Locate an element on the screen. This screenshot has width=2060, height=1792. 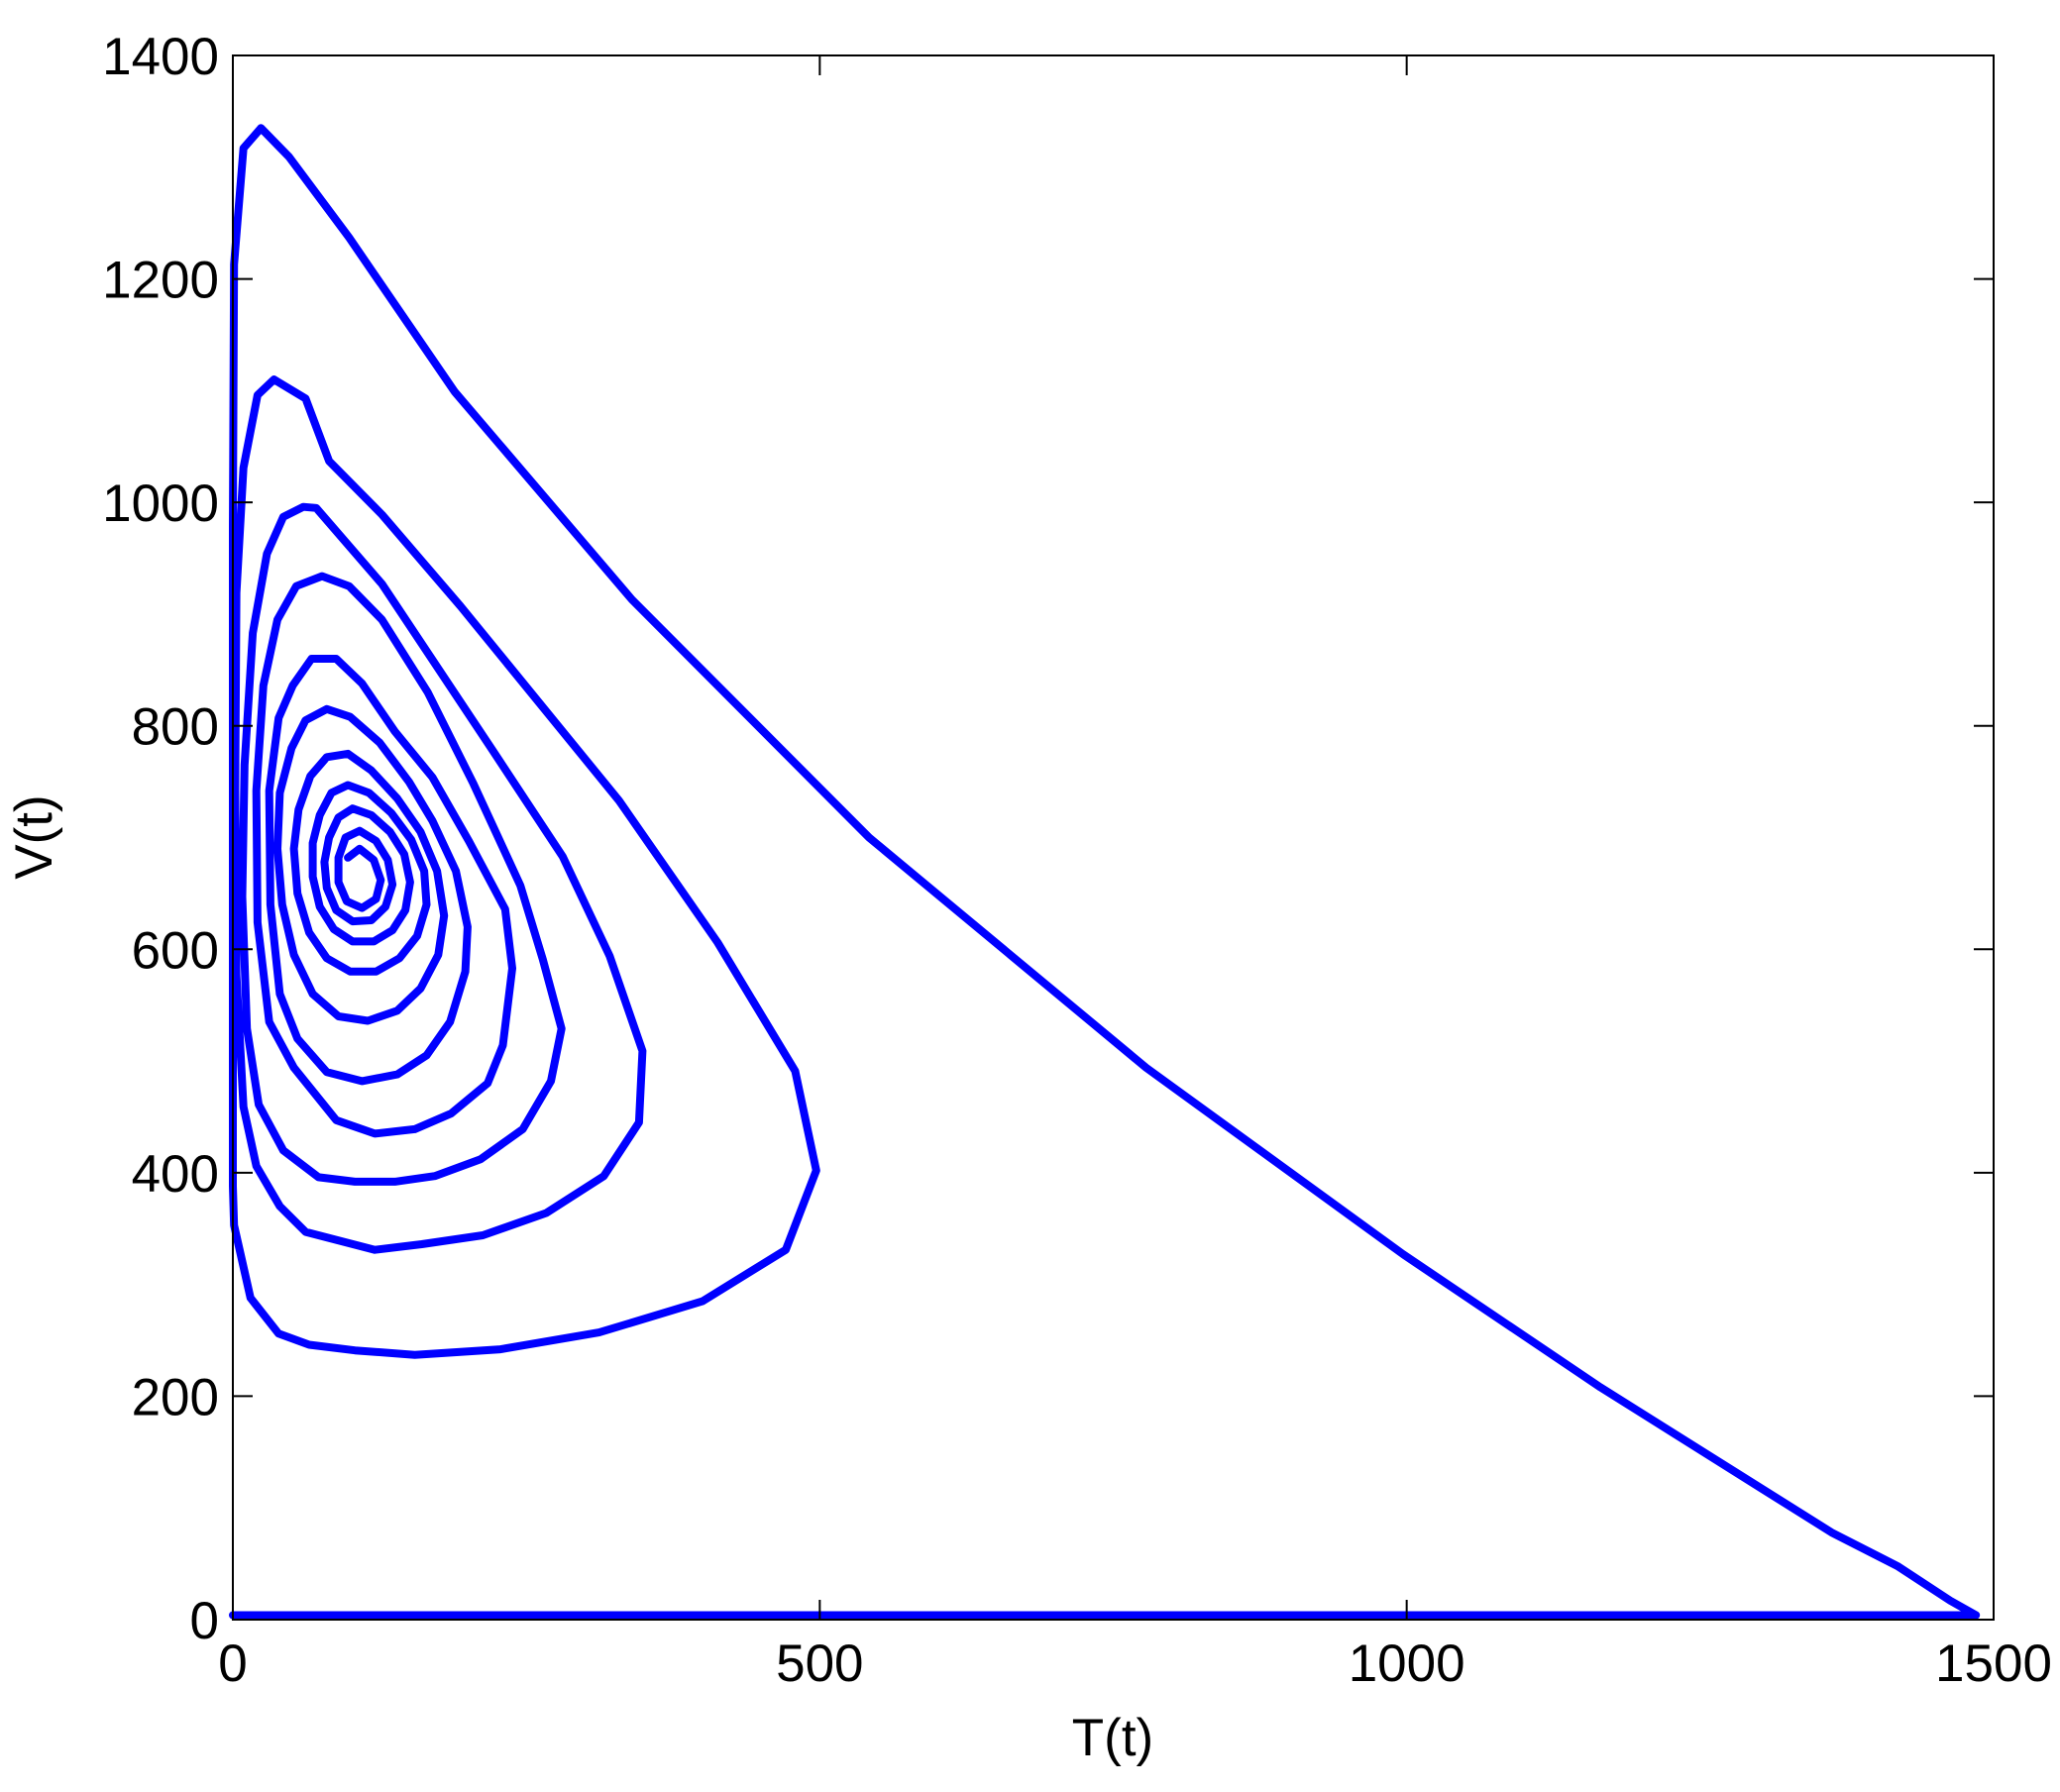
y-tick-label: 200 is located at coordinates (175, 1397).